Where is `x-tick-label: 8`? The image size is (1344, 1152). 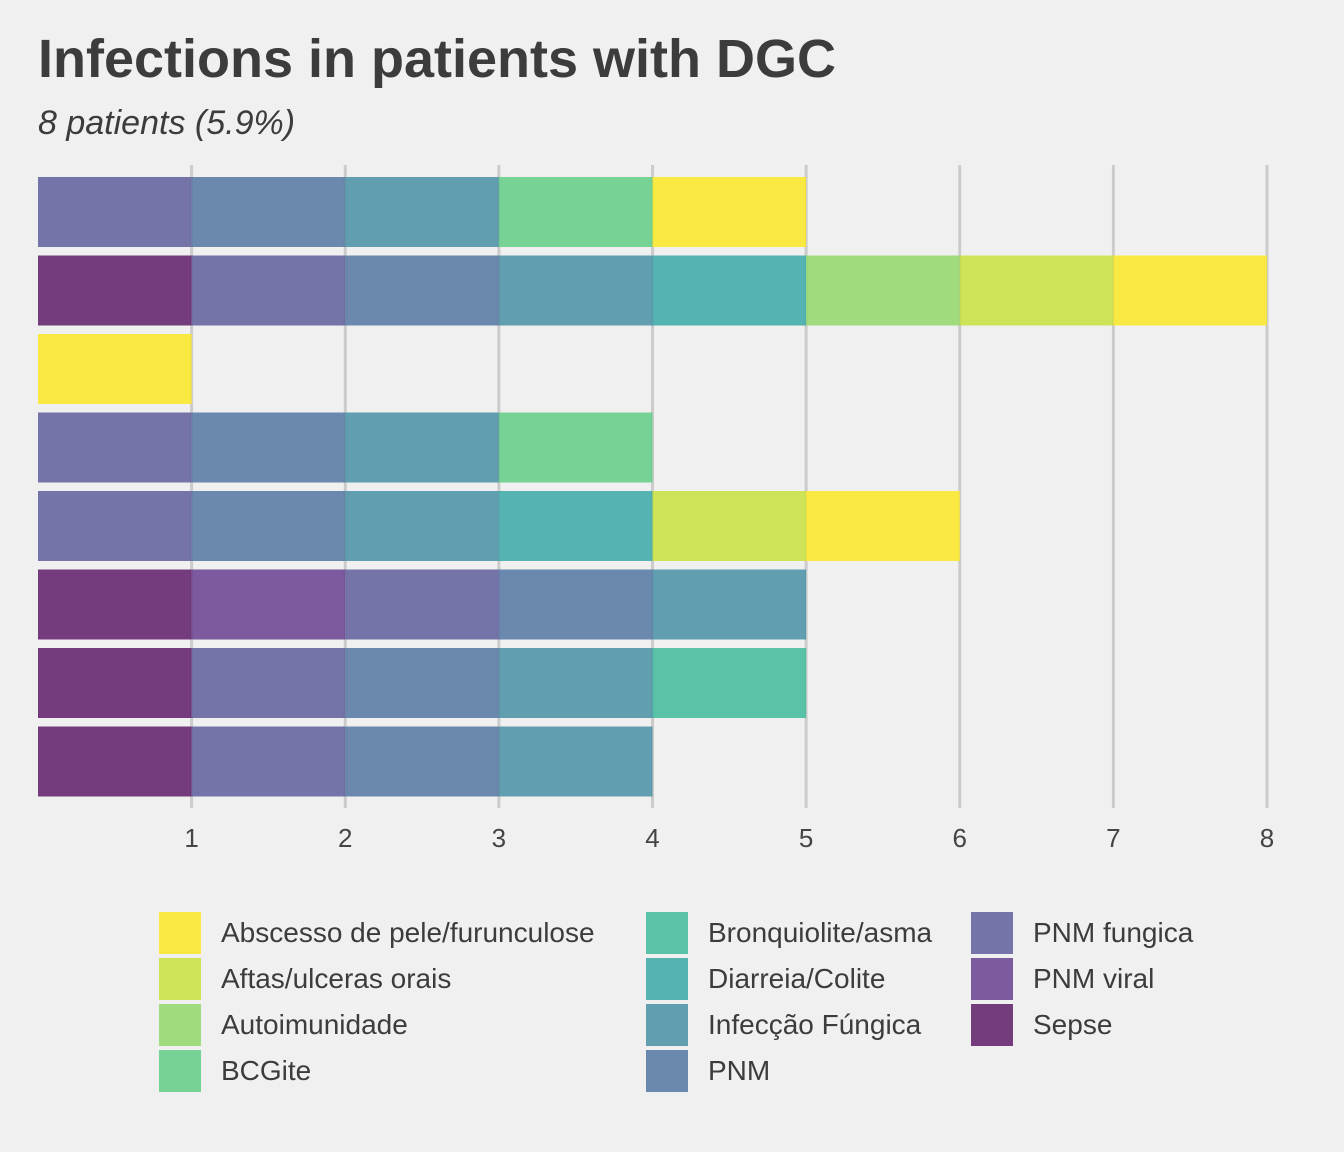 x-tick-label: 8 is located at coordinates (1267, 838).